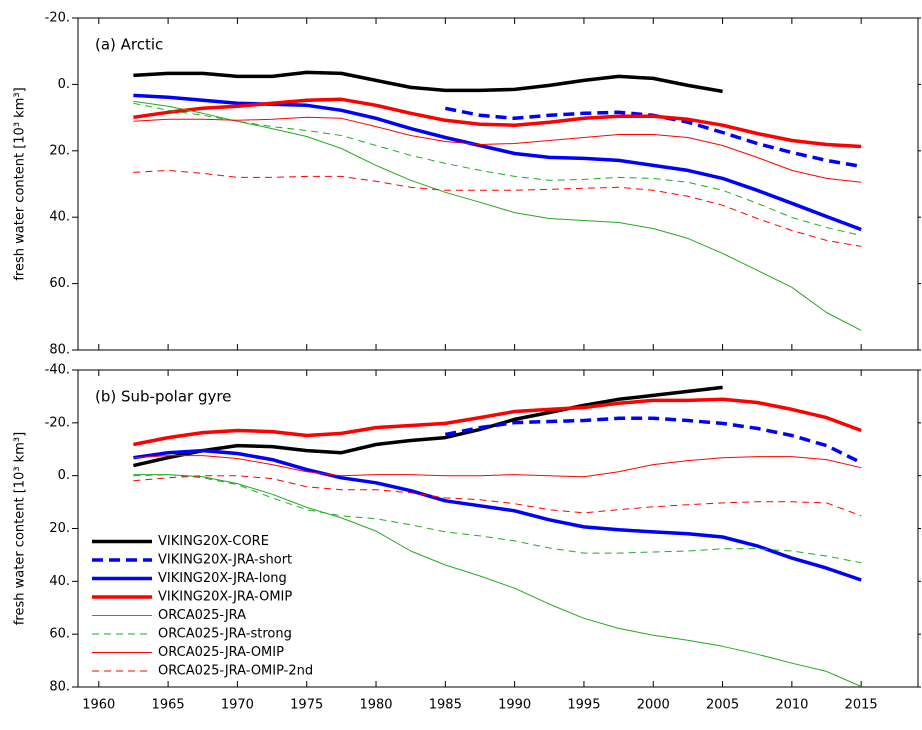  I want to click on x-tick-label: 1965, so click(168, 705).